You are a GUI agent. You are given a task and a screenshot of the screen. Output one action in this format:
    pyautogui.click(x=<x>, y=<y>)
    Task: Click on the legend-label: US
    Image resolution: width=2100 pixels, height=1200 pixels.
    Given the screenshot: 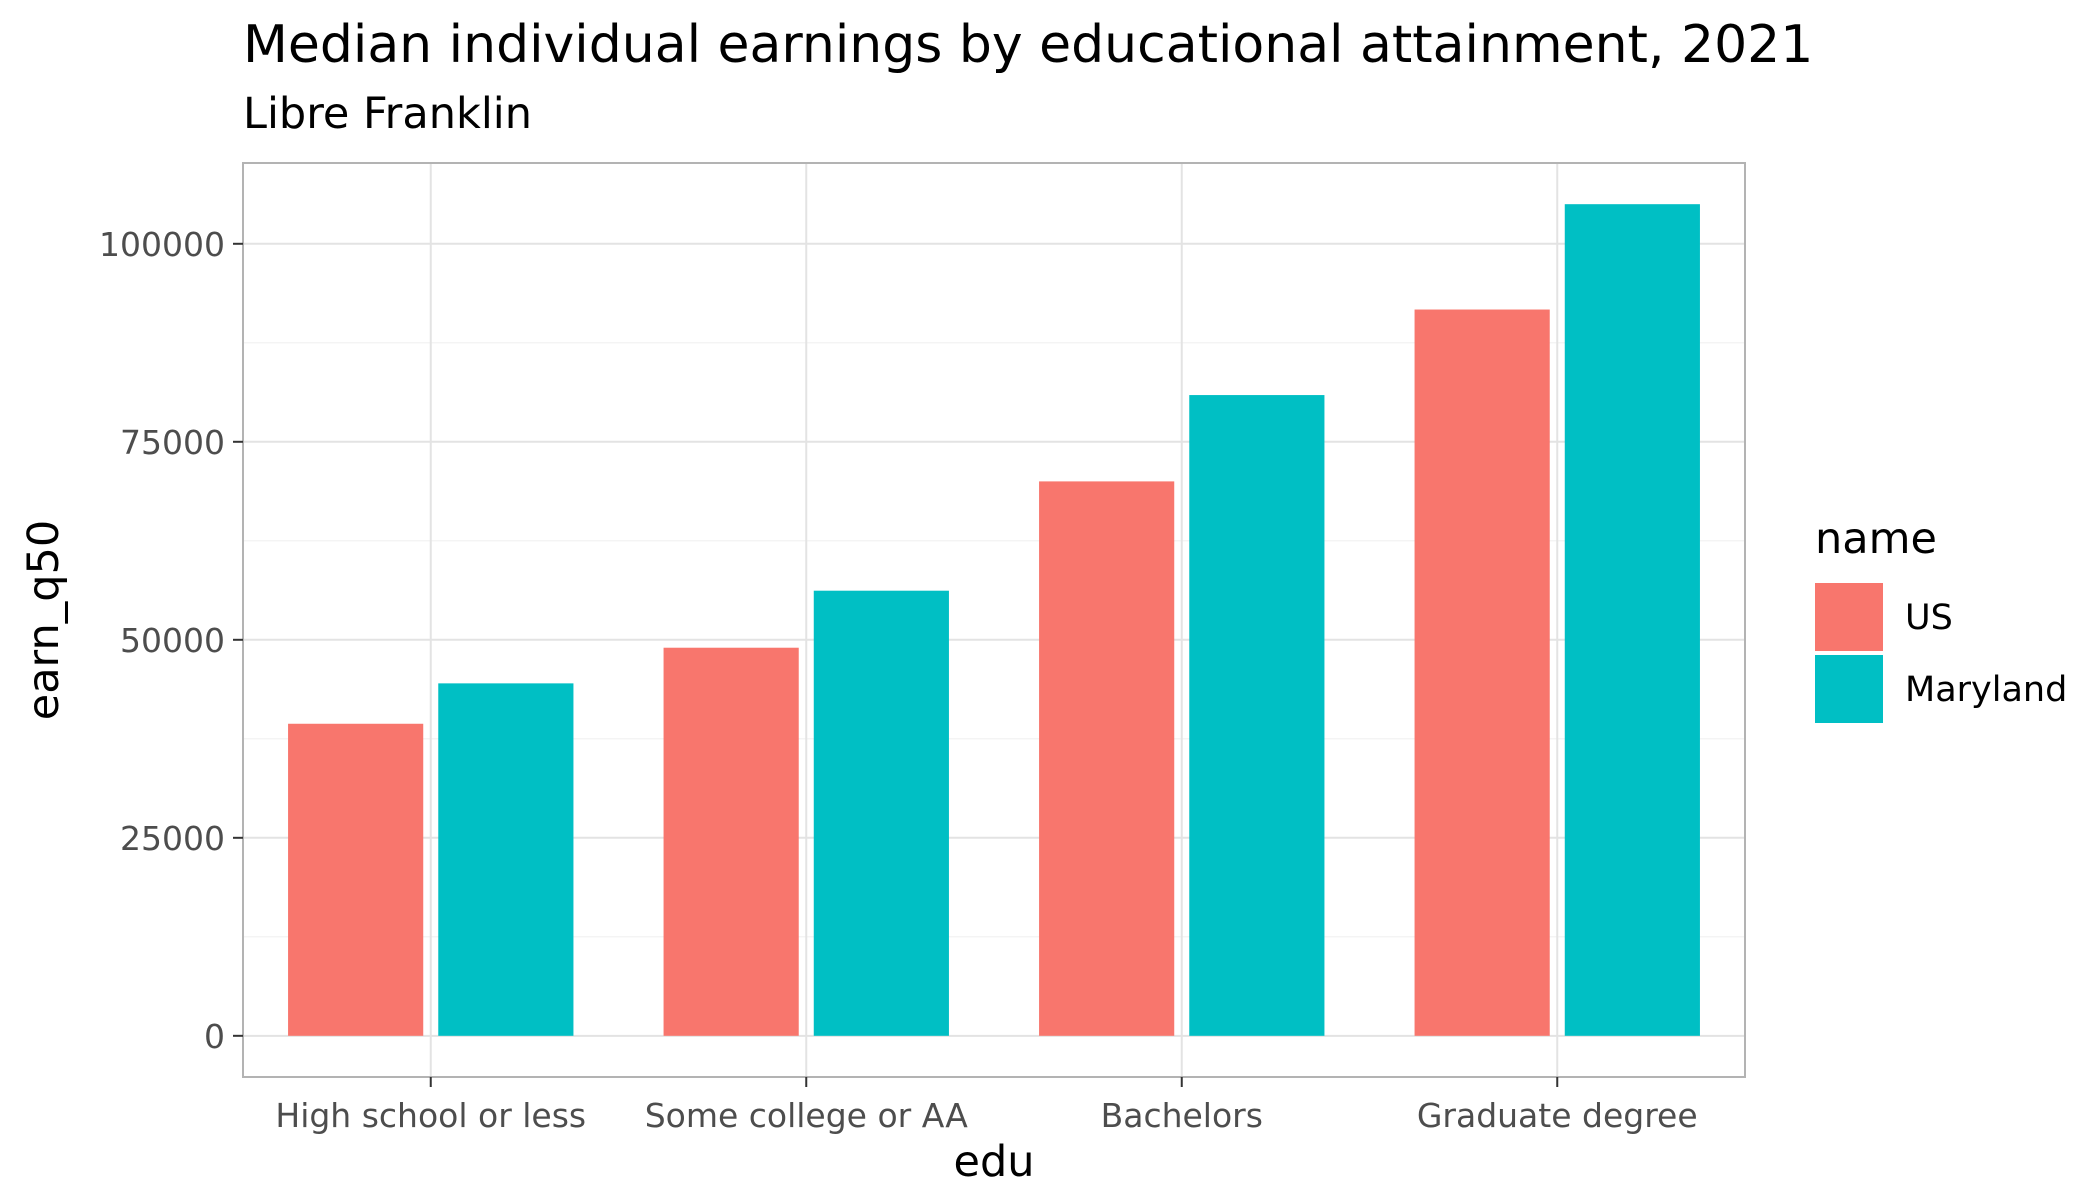 What is the action you would take?
    pyautogui.click(x=1929, y=618)
    